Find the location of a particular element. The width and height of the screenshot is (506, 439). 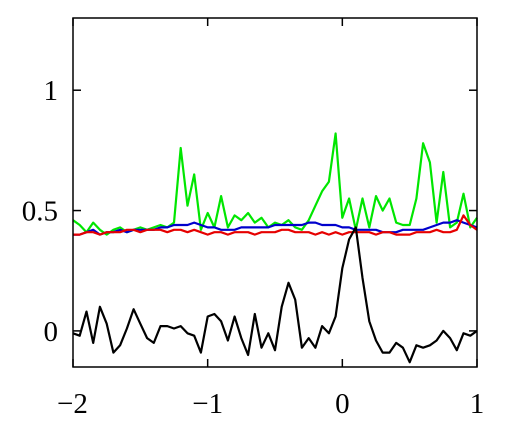

x-tick-label: 0 is located at coordinates (342, 404).